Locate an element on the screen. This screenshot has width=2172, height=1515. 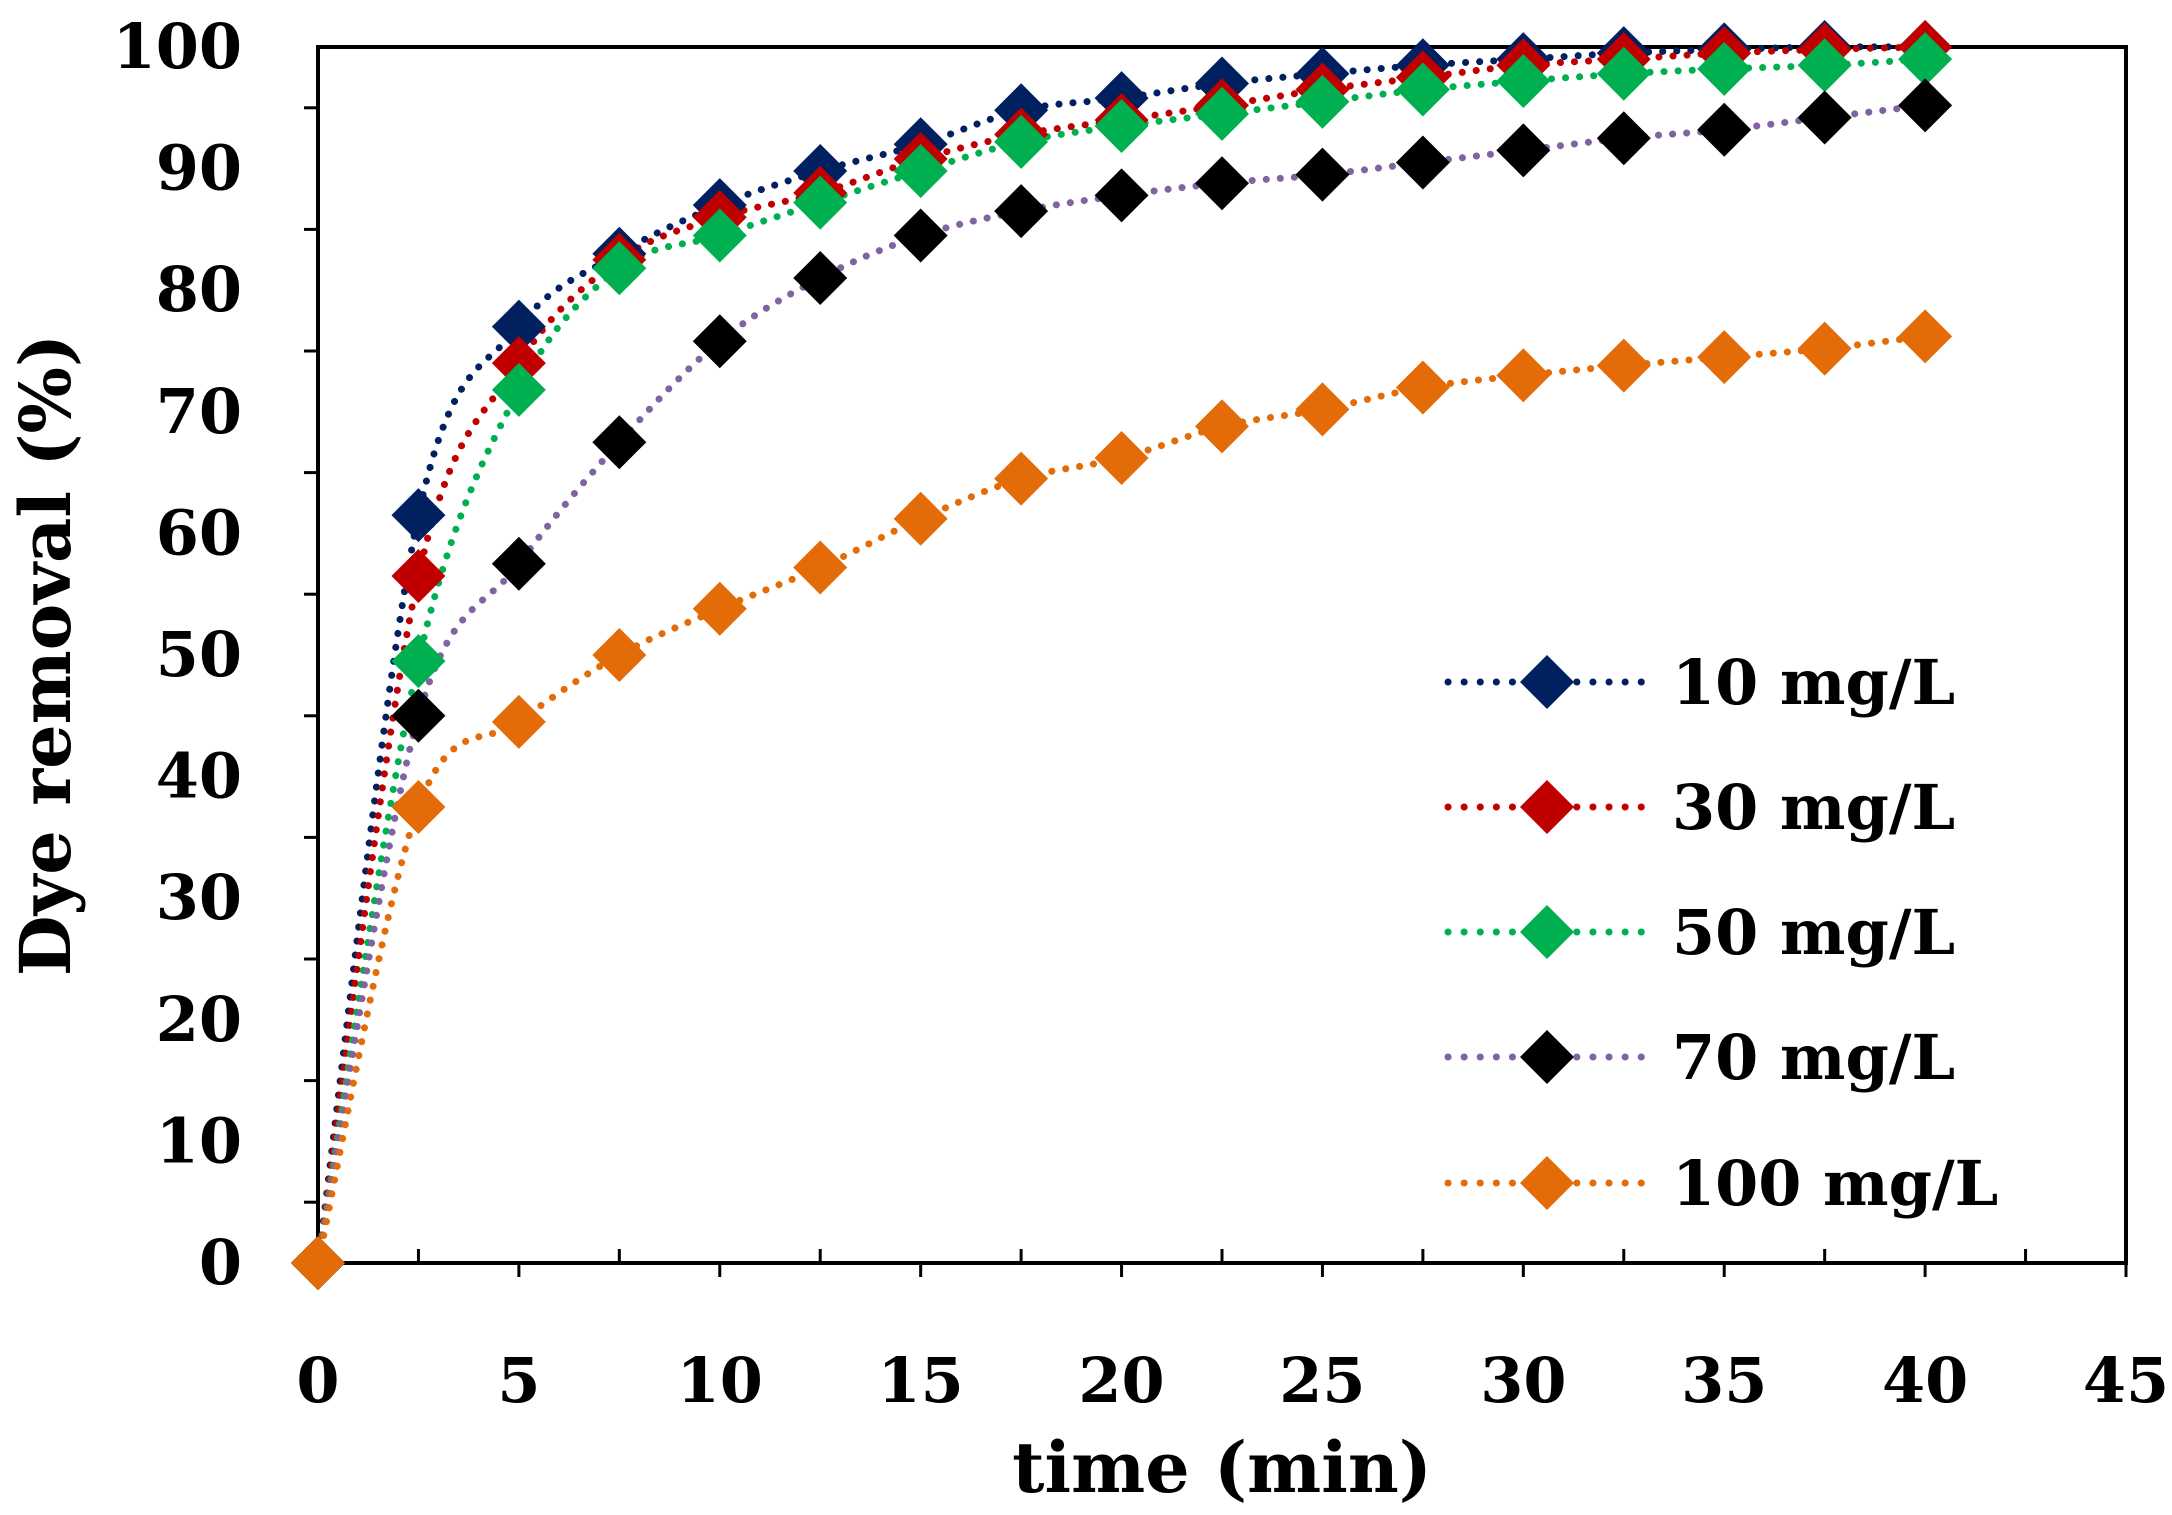
legend-label: 70 mg/L is located at coordinates (1813, 1057).